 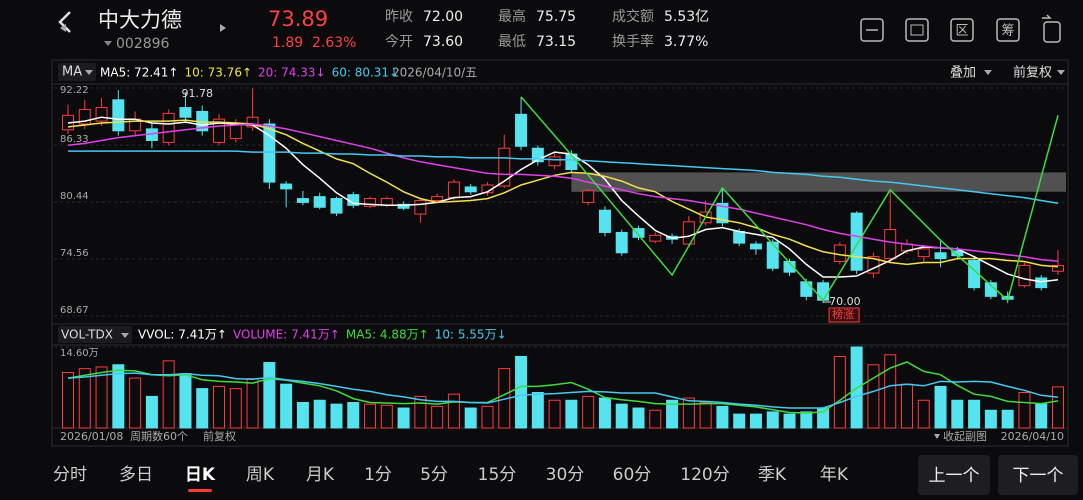 I want to click on resistance-zone, so click(x=818, y=182).